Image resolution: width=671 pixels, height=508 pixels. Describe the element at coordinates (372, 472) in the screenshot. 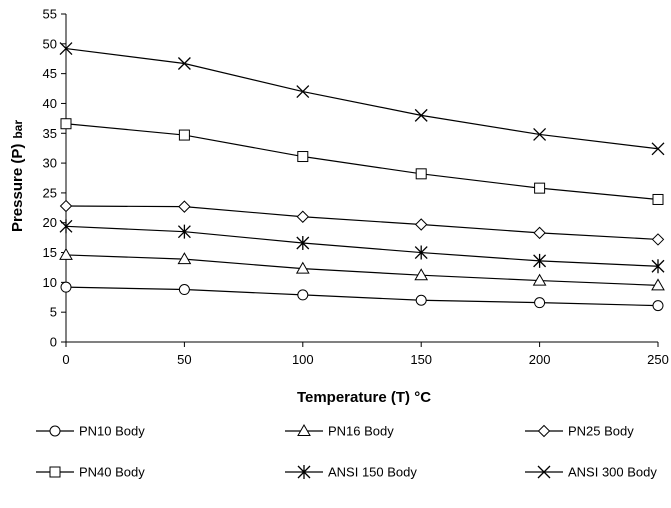

I see `legend-label: ANSI 150 Body` at that location.